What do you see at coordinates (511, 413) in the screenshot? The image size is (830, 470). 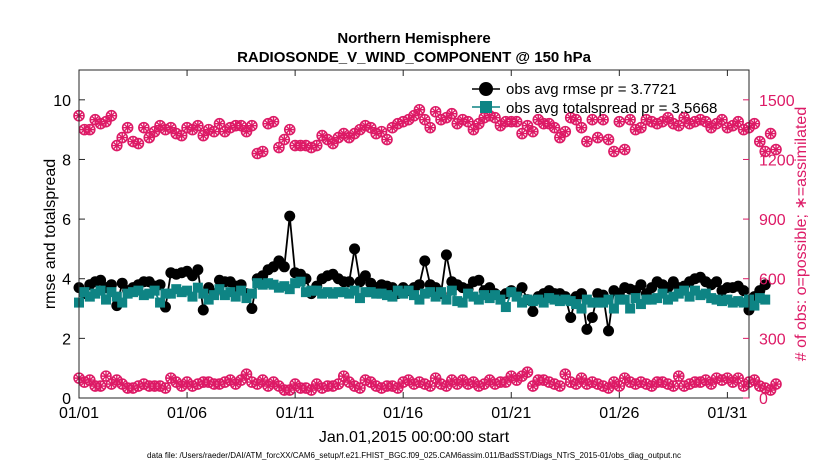 I see `x-tick-label: 01/21` at bounding box center [511, 413].